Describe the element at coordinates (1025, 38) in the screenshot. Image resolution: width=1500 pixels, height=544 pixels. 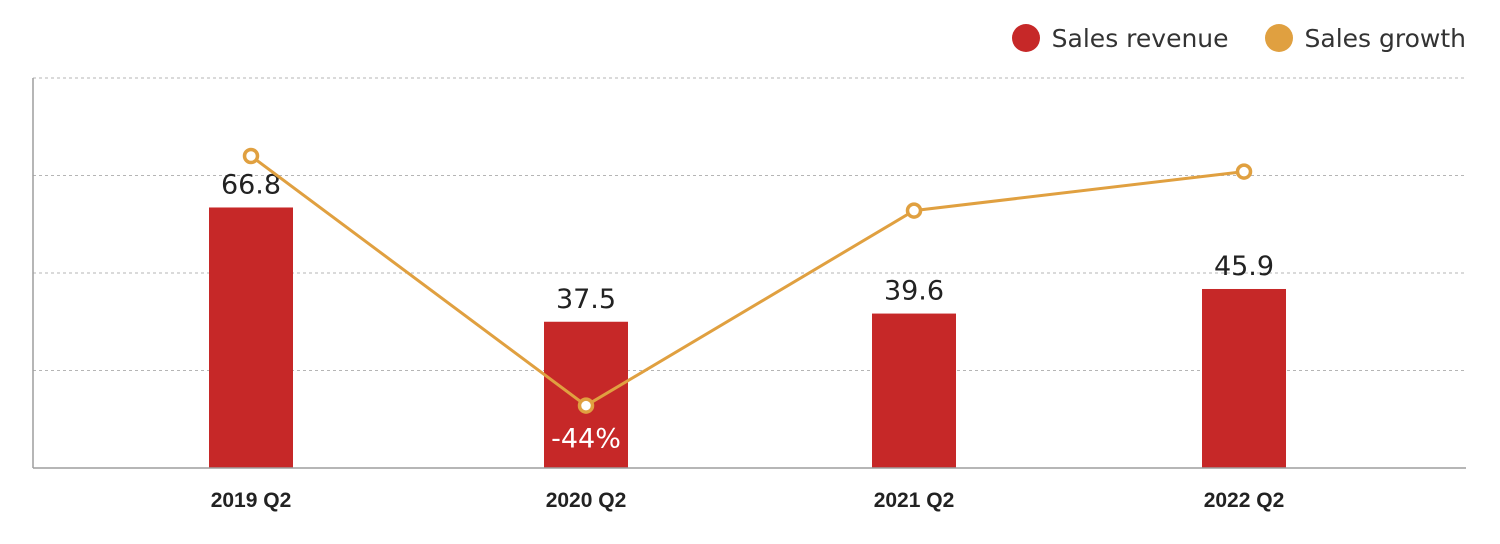
I see `legend-swatch-sales-revenue` at that location.